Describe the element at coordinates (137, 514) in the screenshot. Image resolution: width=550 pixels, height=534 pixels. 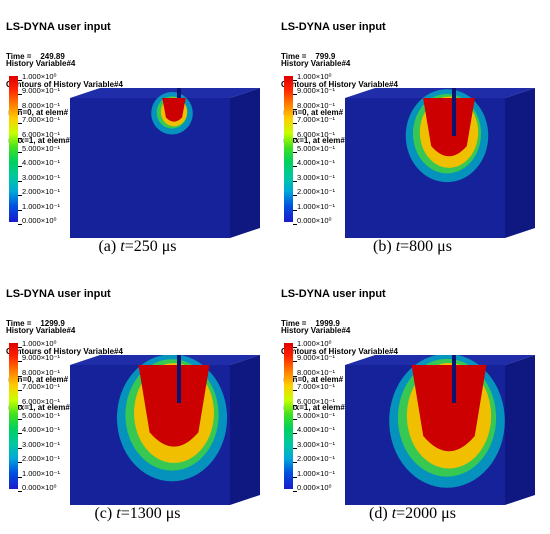
I see `panel-caption: (c) t=1300 μs` at that location.